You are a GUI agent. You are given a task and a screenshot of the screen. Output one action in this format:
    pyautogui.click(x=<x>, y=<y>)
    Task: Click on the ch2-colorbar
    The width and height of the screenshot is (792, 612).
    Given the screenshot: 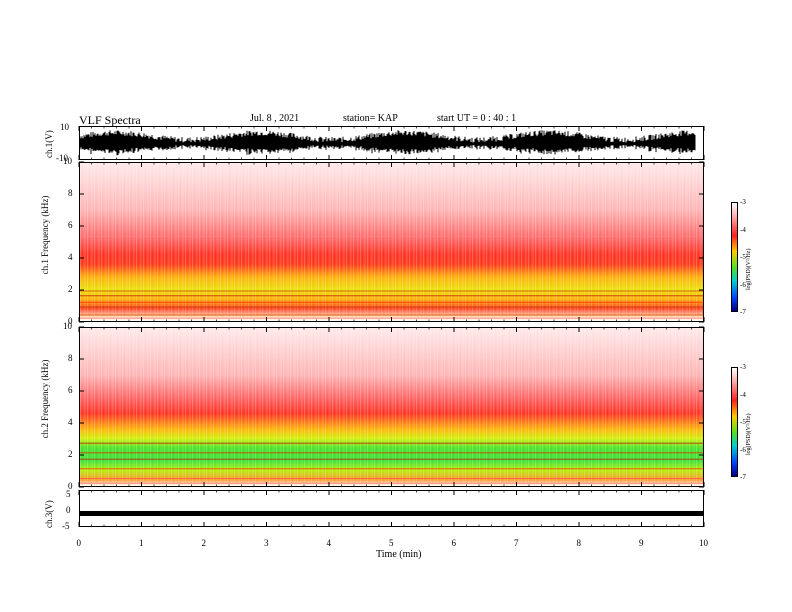 What is the action you would take?
    pyautogui.click(x=734, y=422)
    